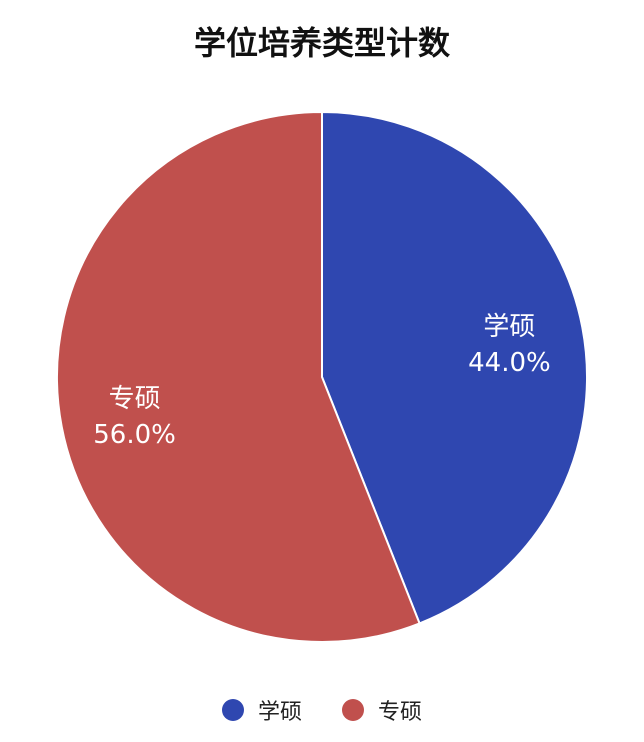  Describe the element at coordinates (509, 327) in the screenshot. I see `slice-category-label-0: 学硕` at that location.